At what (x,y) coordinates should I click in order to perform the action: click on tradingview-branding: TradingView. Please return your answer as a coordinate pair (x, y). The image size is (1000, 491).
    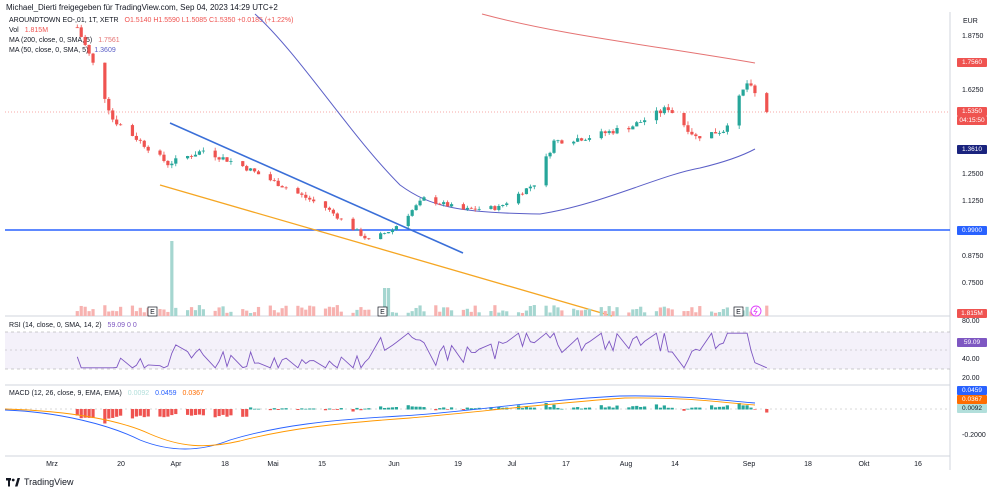
    Looking at the image, I should click on (40, 482).